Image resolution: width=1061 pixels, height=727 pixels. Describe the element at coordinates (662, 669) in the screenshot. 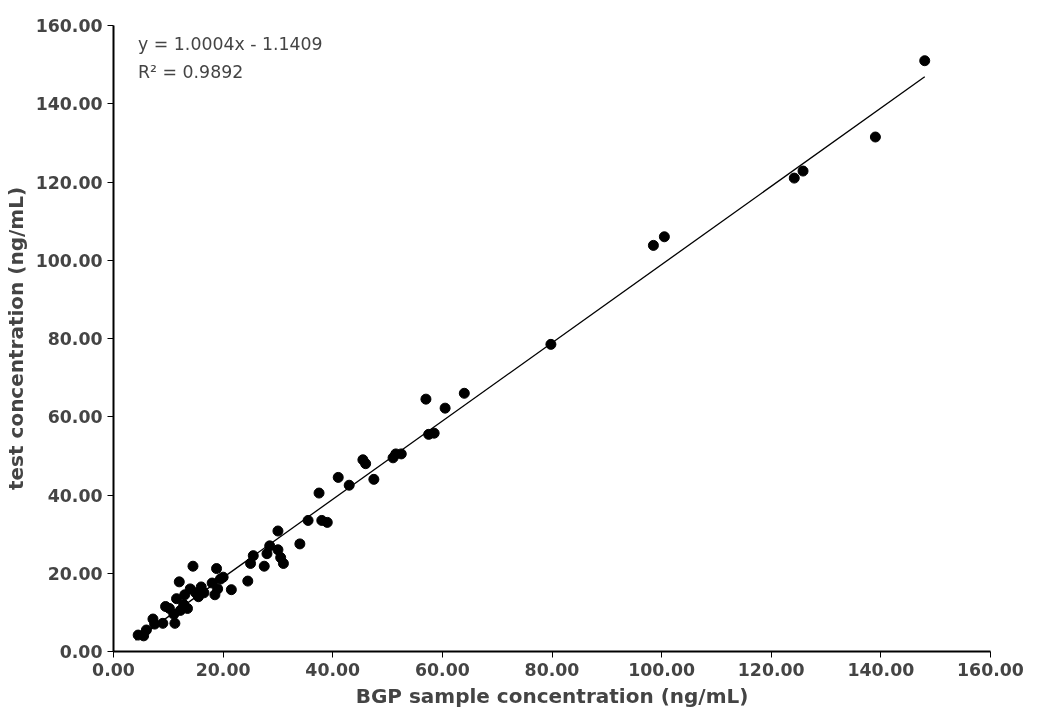

I see `x-tick-label: 100.00` at that location.